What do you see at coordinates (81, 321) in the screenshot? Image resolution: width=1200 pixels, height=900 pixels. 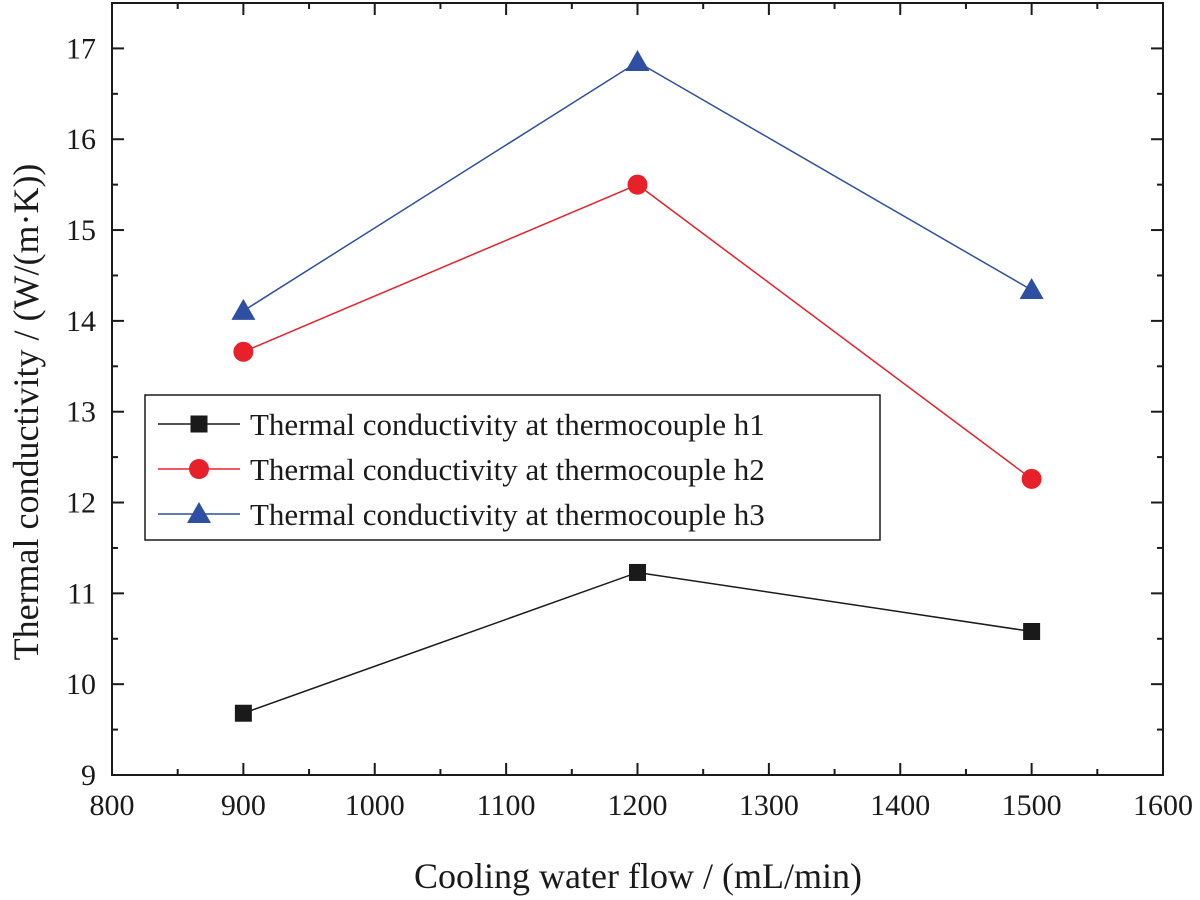 I see `y-tick-label: 14` at bounding box center [81, 321].